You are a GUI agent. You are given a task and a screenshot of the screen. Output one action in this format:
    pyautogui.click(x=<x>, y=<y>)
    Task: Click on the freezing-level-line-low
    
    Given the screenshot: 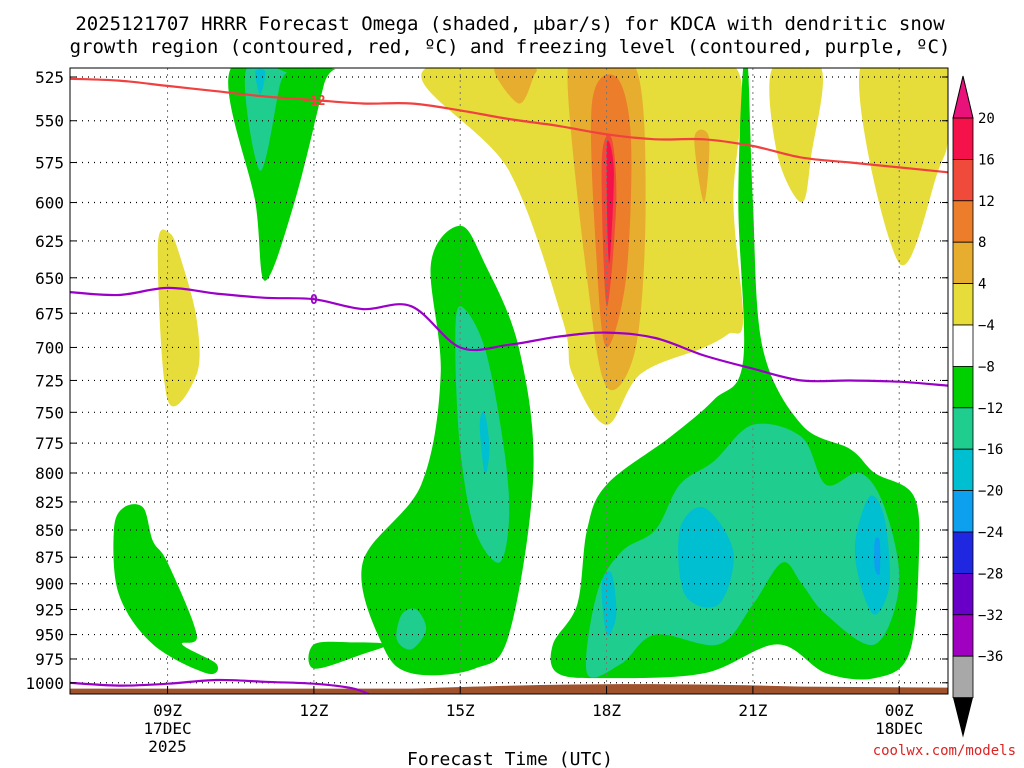 What is the action you would take?
    pyautogui.click(x=220, y=686)
    